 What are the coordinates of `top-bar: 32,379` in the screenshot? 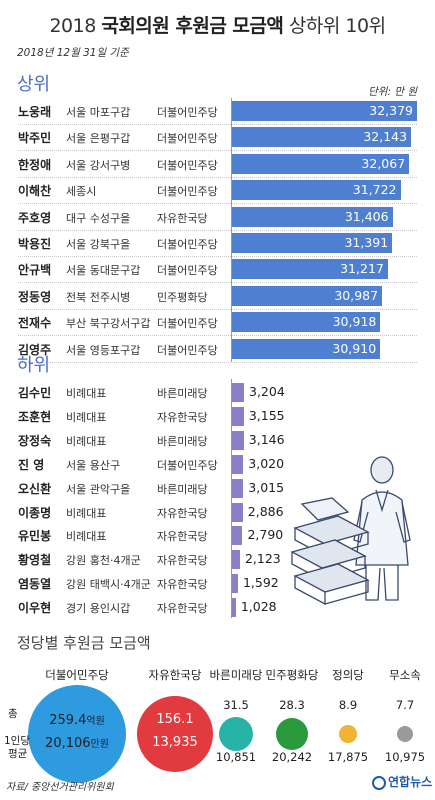 It's located at (324, 111).